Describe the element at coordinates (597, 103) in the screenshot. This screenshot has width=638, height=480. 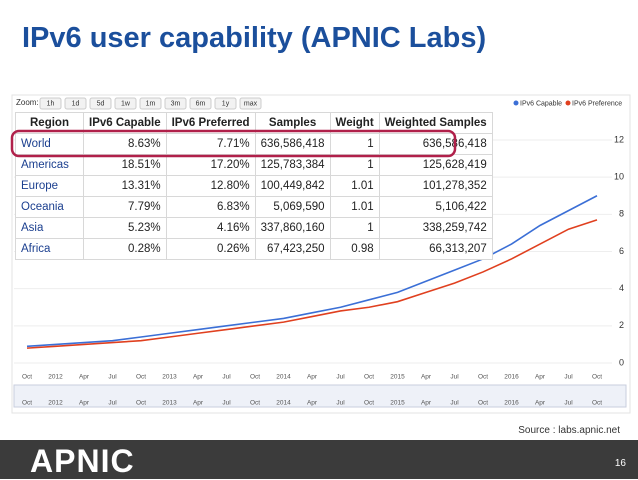
I see `legend-label: IPv6 Preference` at that location.